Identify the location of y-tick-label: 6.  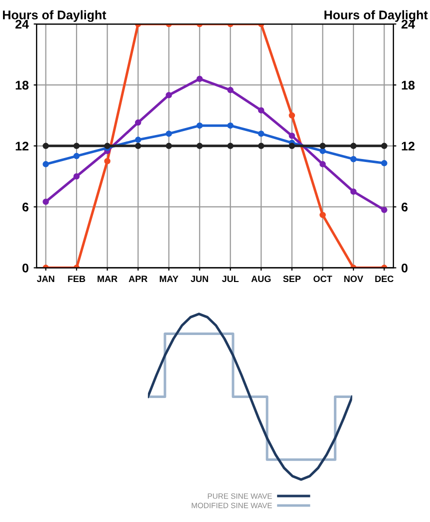
(25, 207).